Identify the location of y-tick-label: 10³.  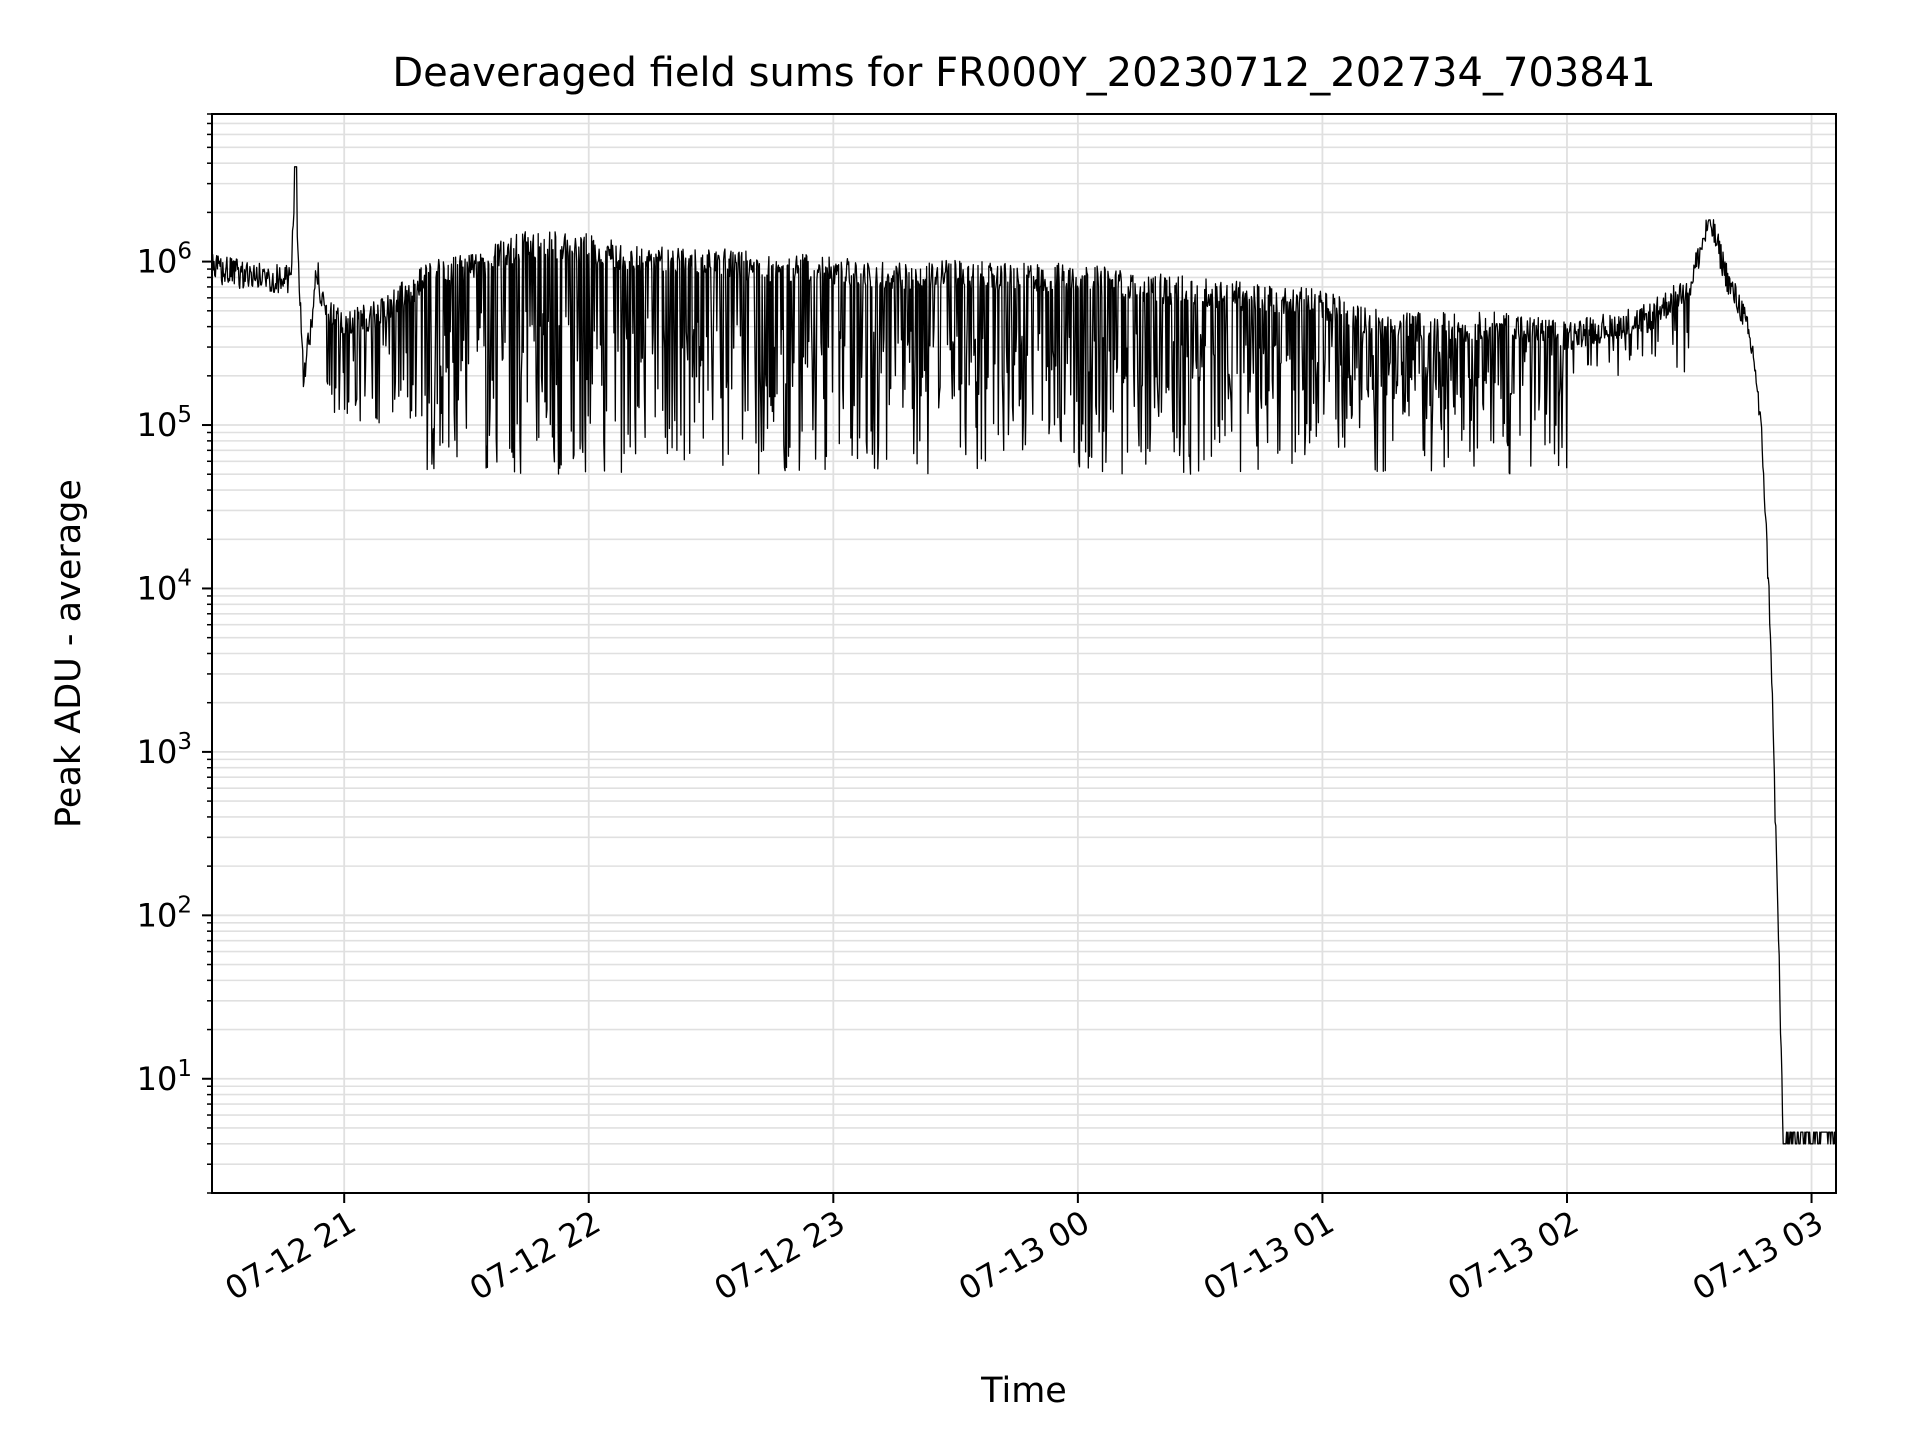
(164, 750).